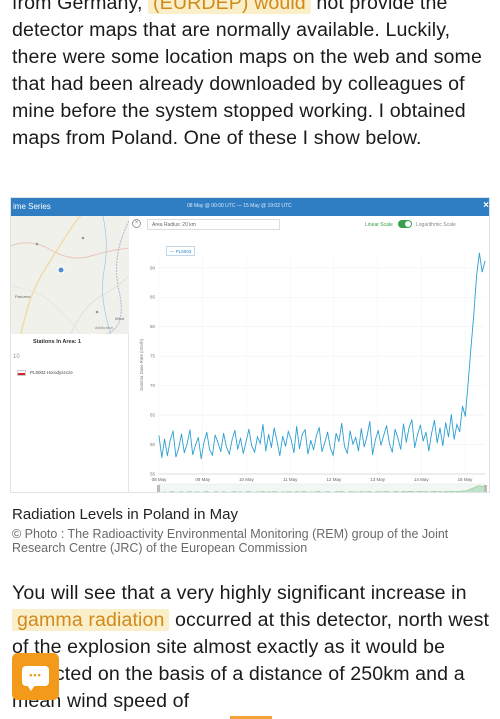  Describe the element at coordinates (405, 224) in the screenshot. I see `scale-toggle` at that location.